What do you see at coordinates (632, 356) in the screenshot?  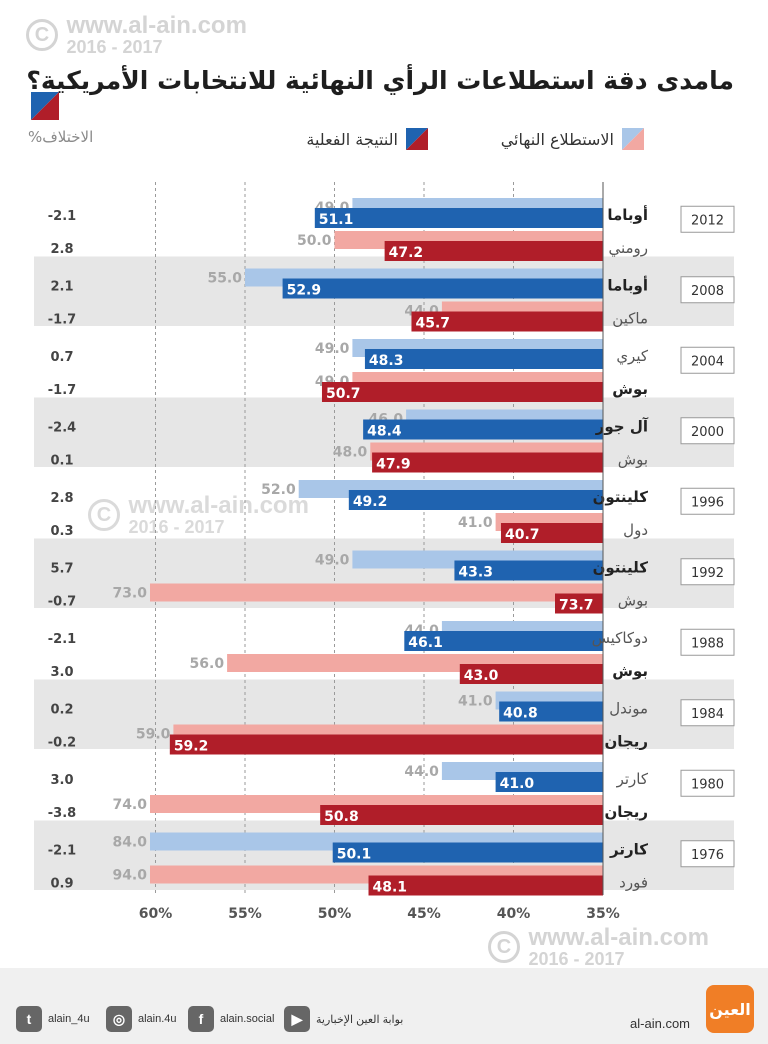 I see `candidate-name: كيري` at bounding box center [632, 356].